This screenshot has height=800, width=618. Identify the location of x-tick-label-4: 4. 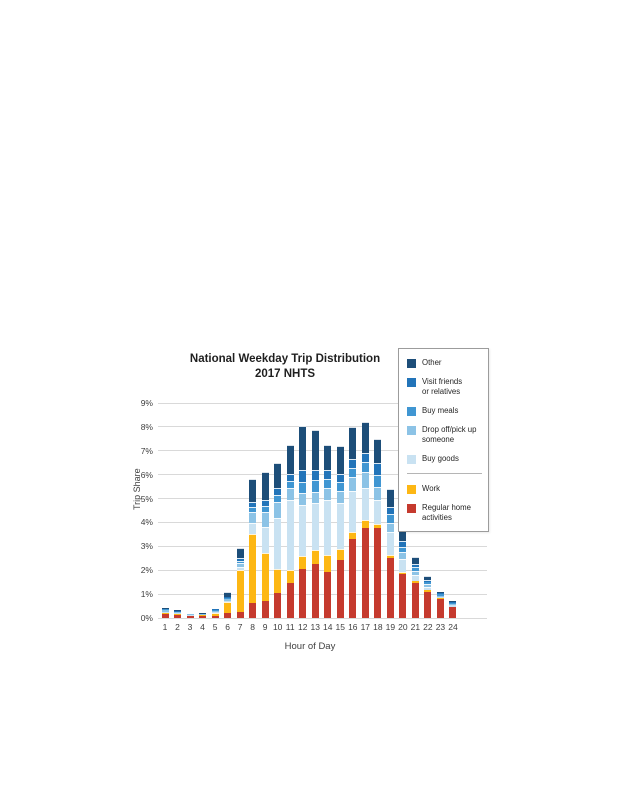
(202, 627).